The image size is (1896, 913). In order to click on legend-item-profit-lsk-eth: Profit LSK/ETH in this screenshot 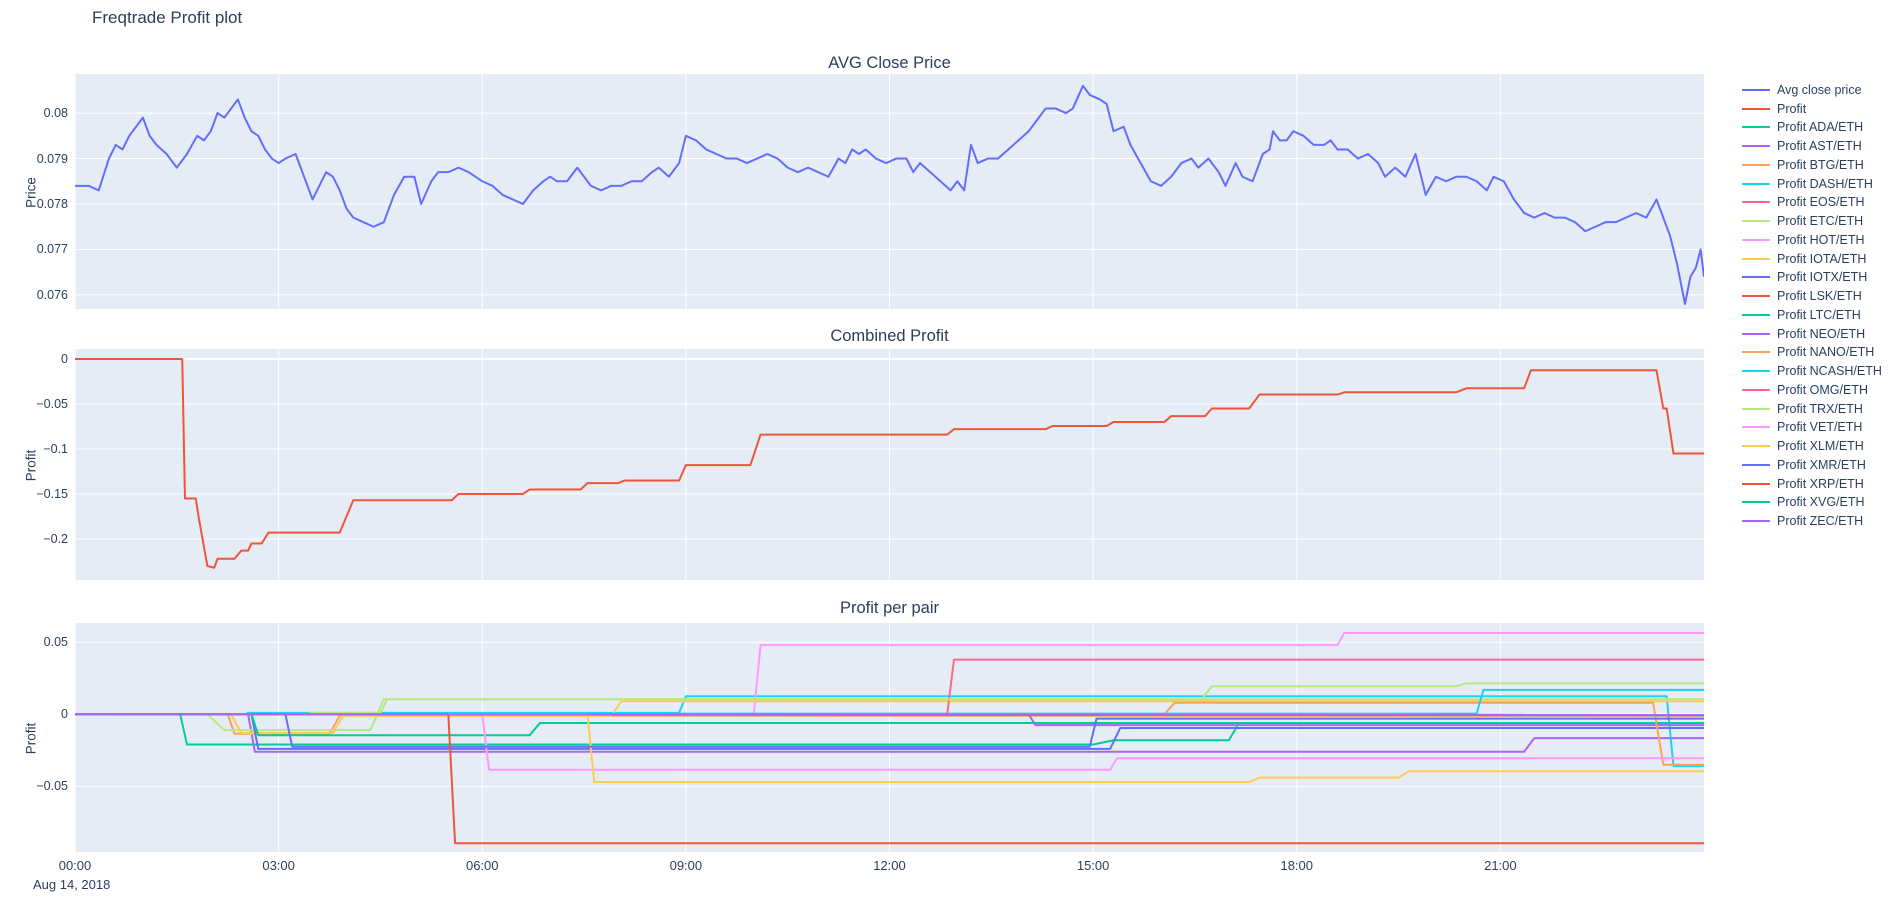, I will do `click(1802, 296)`.